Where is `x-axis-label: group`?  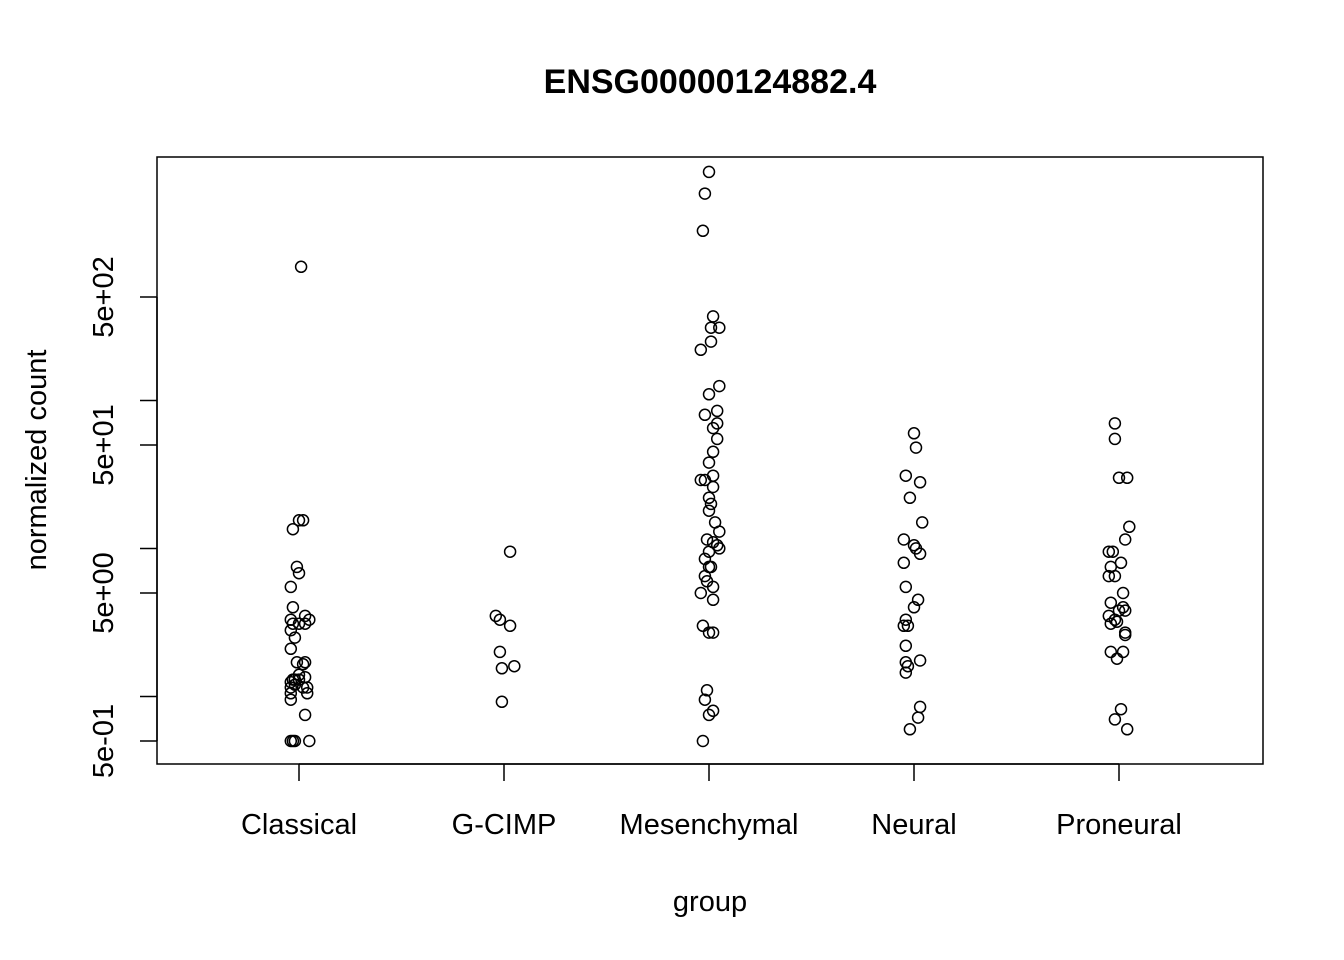 x-axis-label: group is located at coordinates (710, 902).